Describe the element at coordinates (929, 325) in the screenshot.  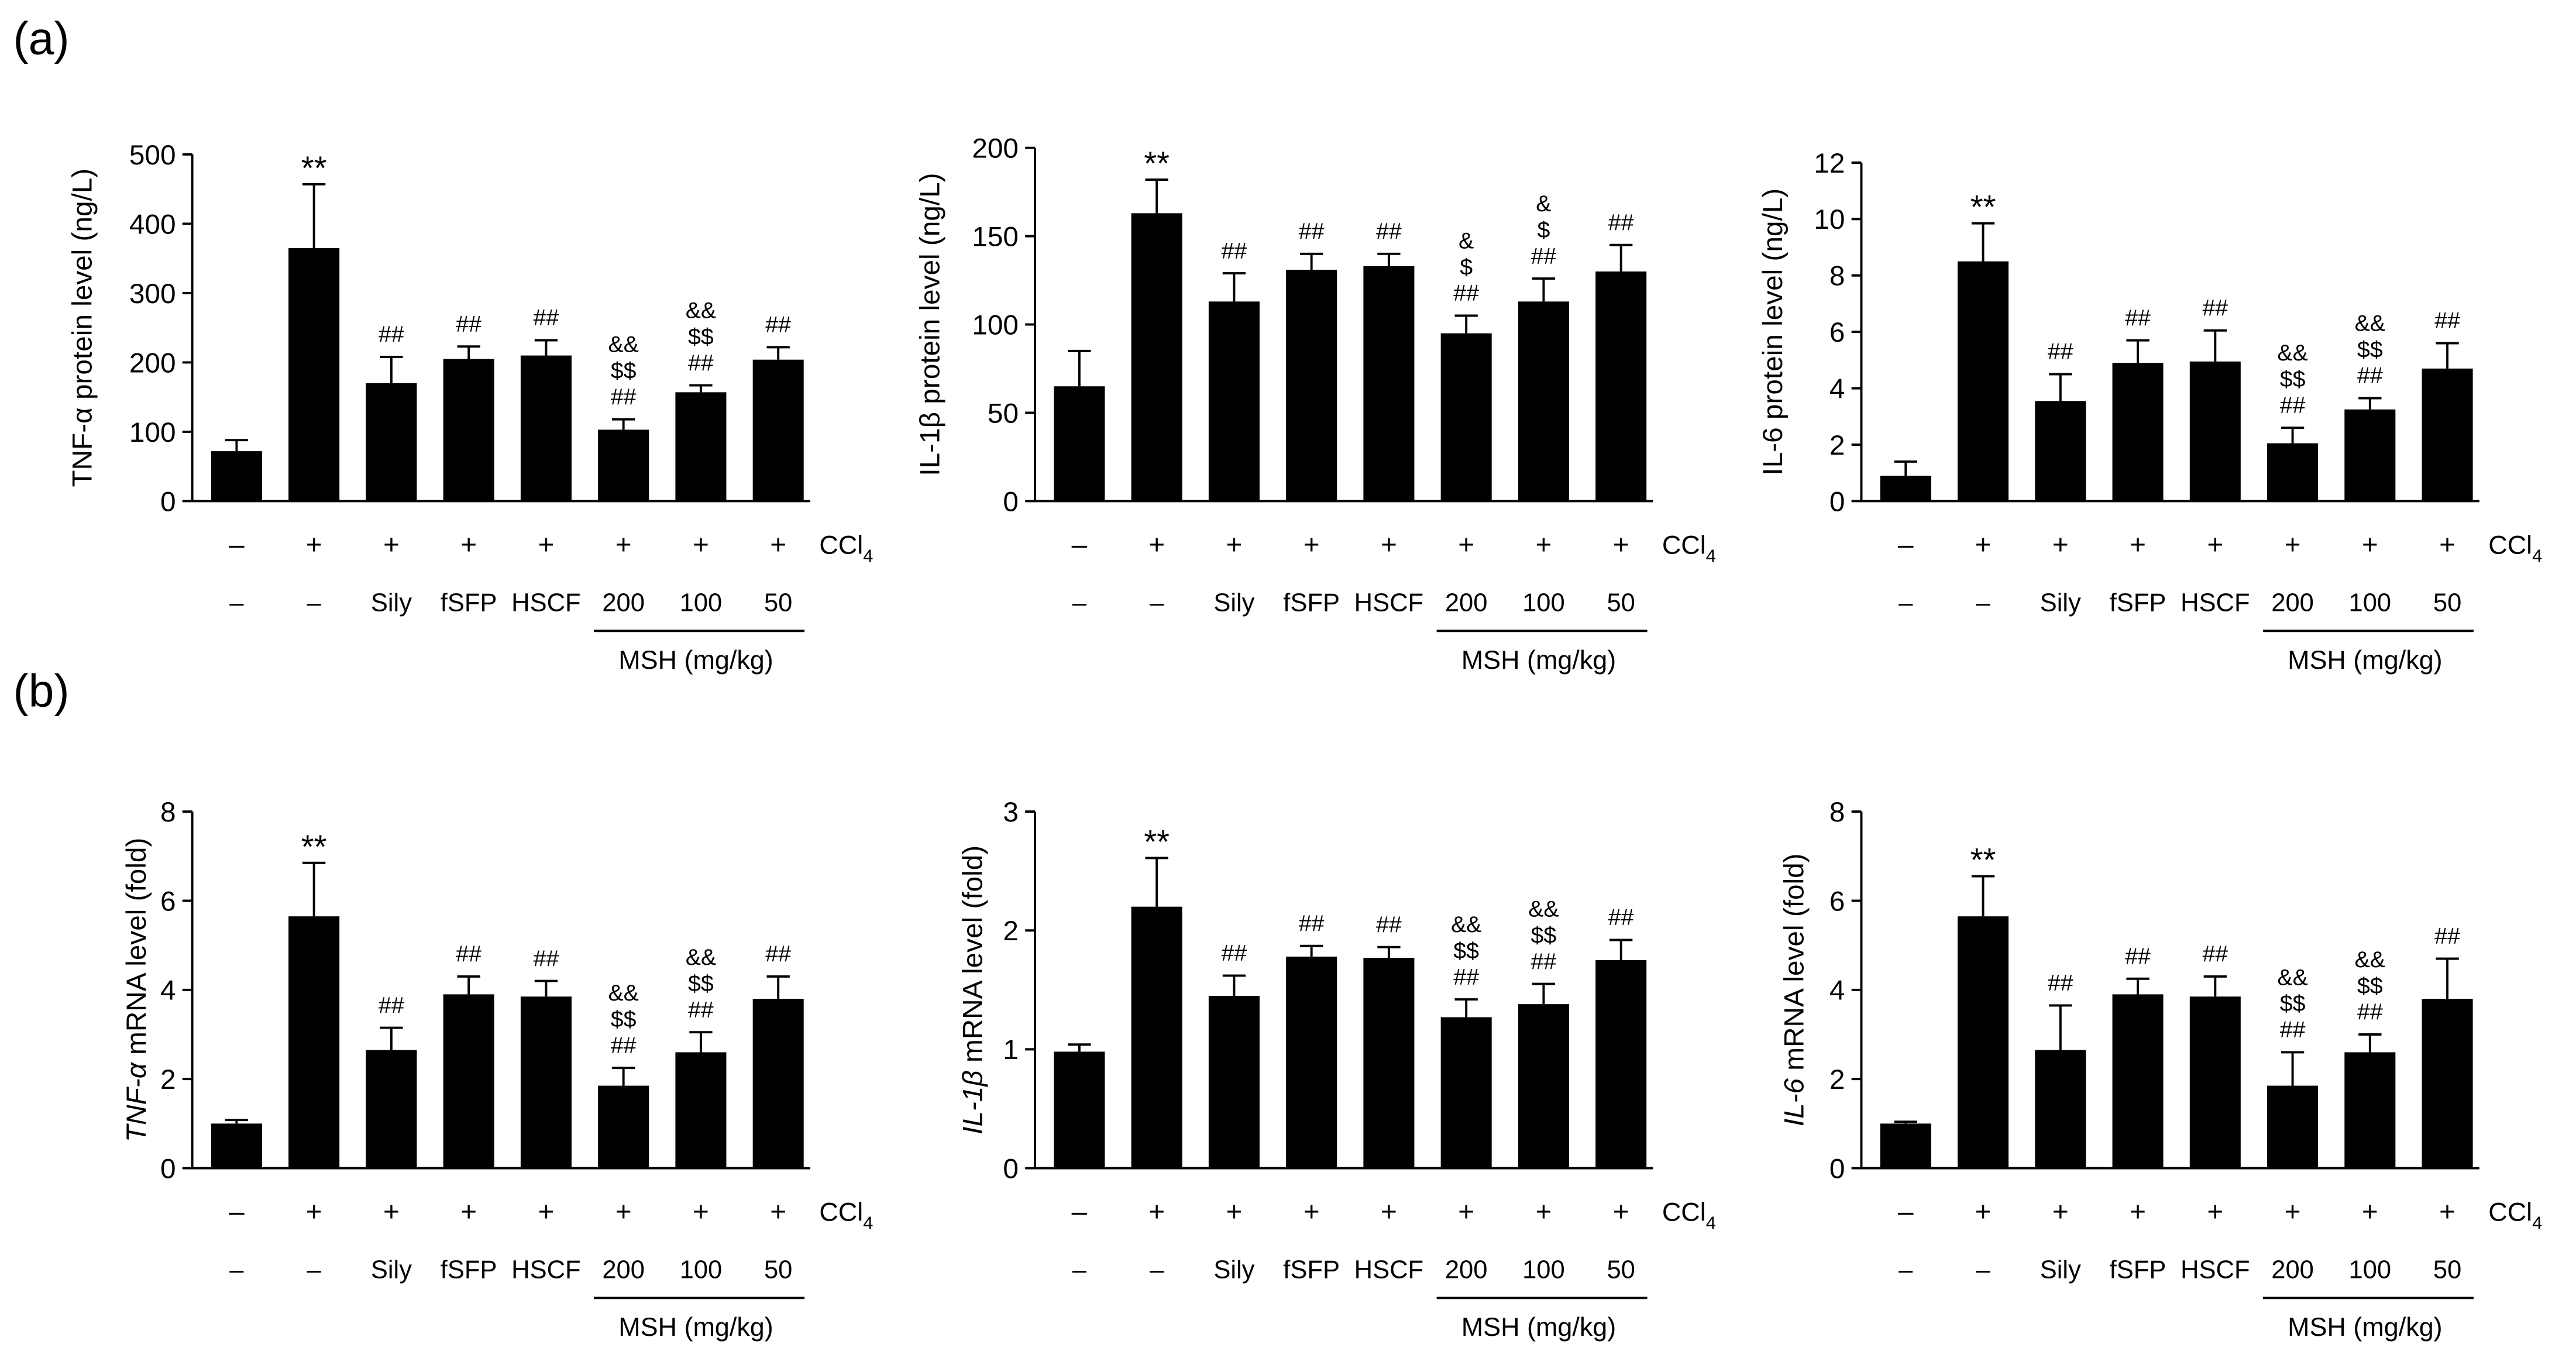
I see `y-axis-title: IL-1β protein level (ng/L)` at that location.